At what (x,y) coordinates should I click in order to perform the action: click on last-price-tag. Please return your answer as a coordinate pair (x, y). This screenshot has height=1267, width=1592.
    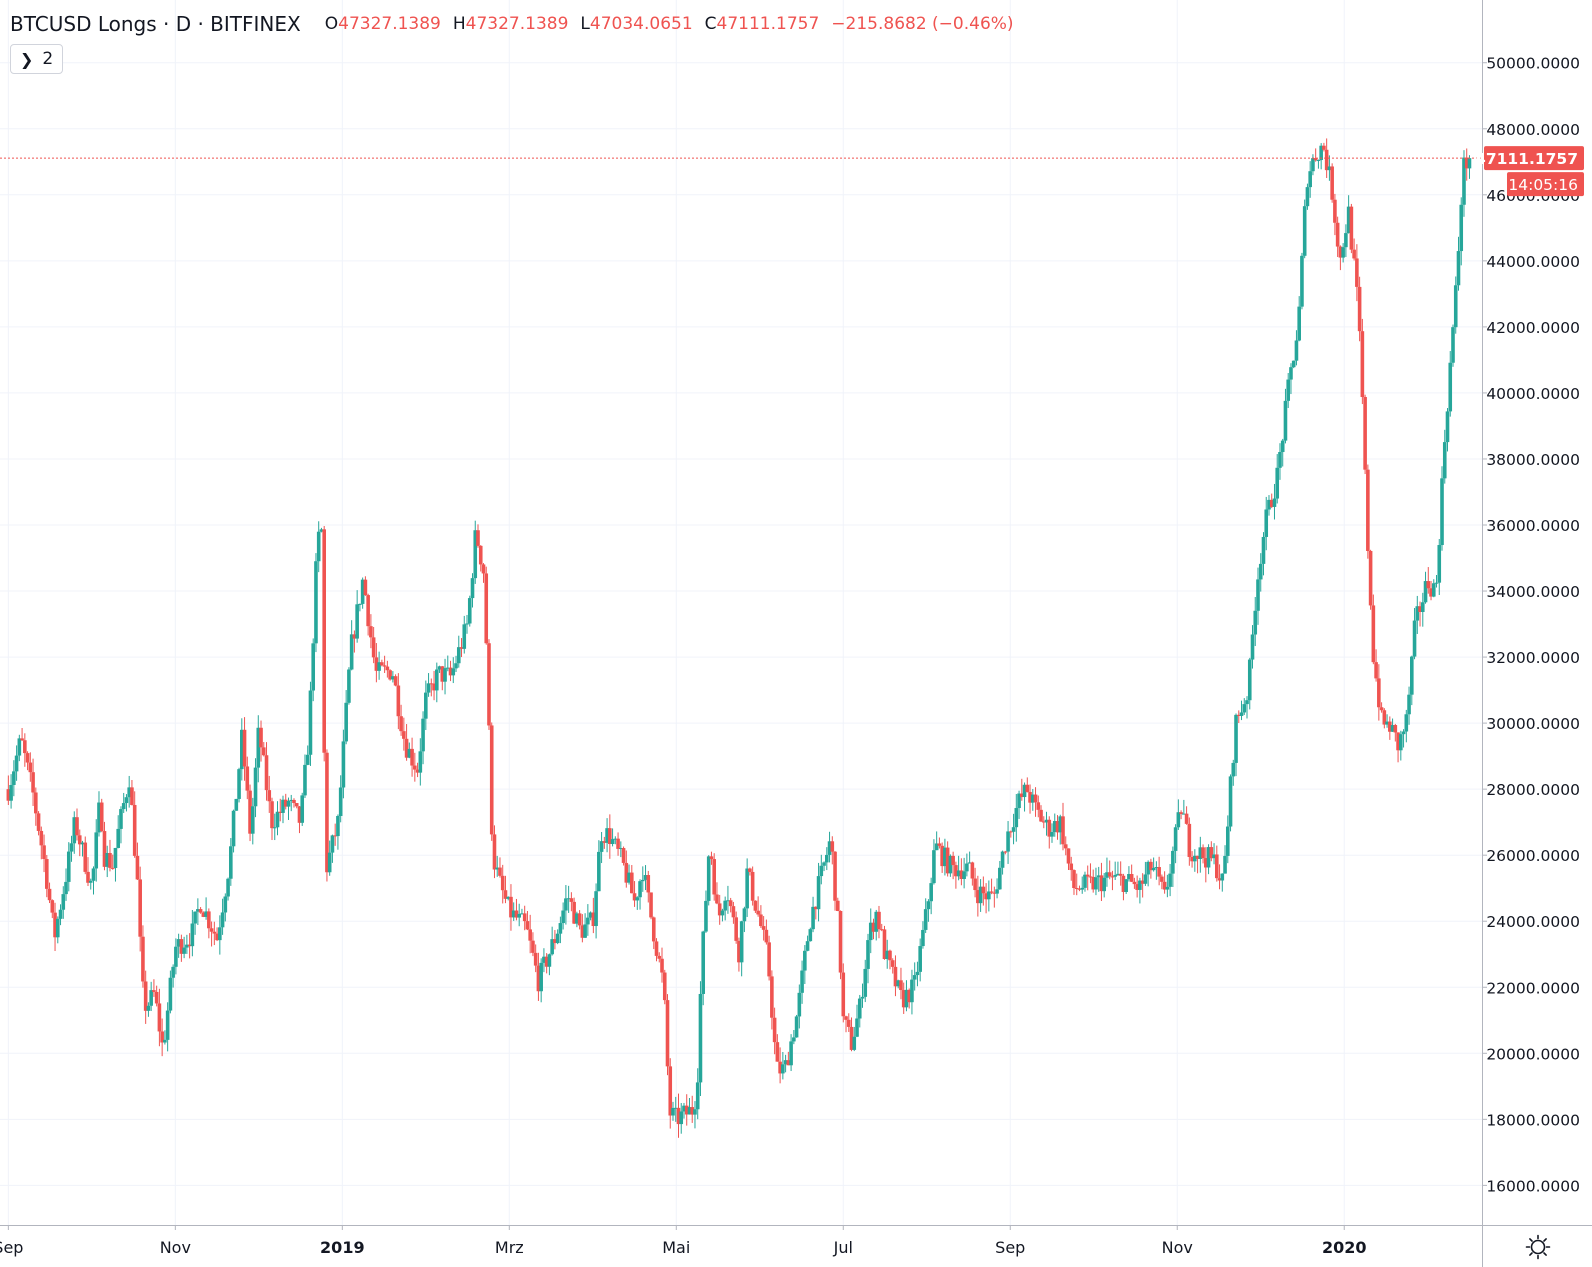
    Looking at the image, I should click on (1534, 158).